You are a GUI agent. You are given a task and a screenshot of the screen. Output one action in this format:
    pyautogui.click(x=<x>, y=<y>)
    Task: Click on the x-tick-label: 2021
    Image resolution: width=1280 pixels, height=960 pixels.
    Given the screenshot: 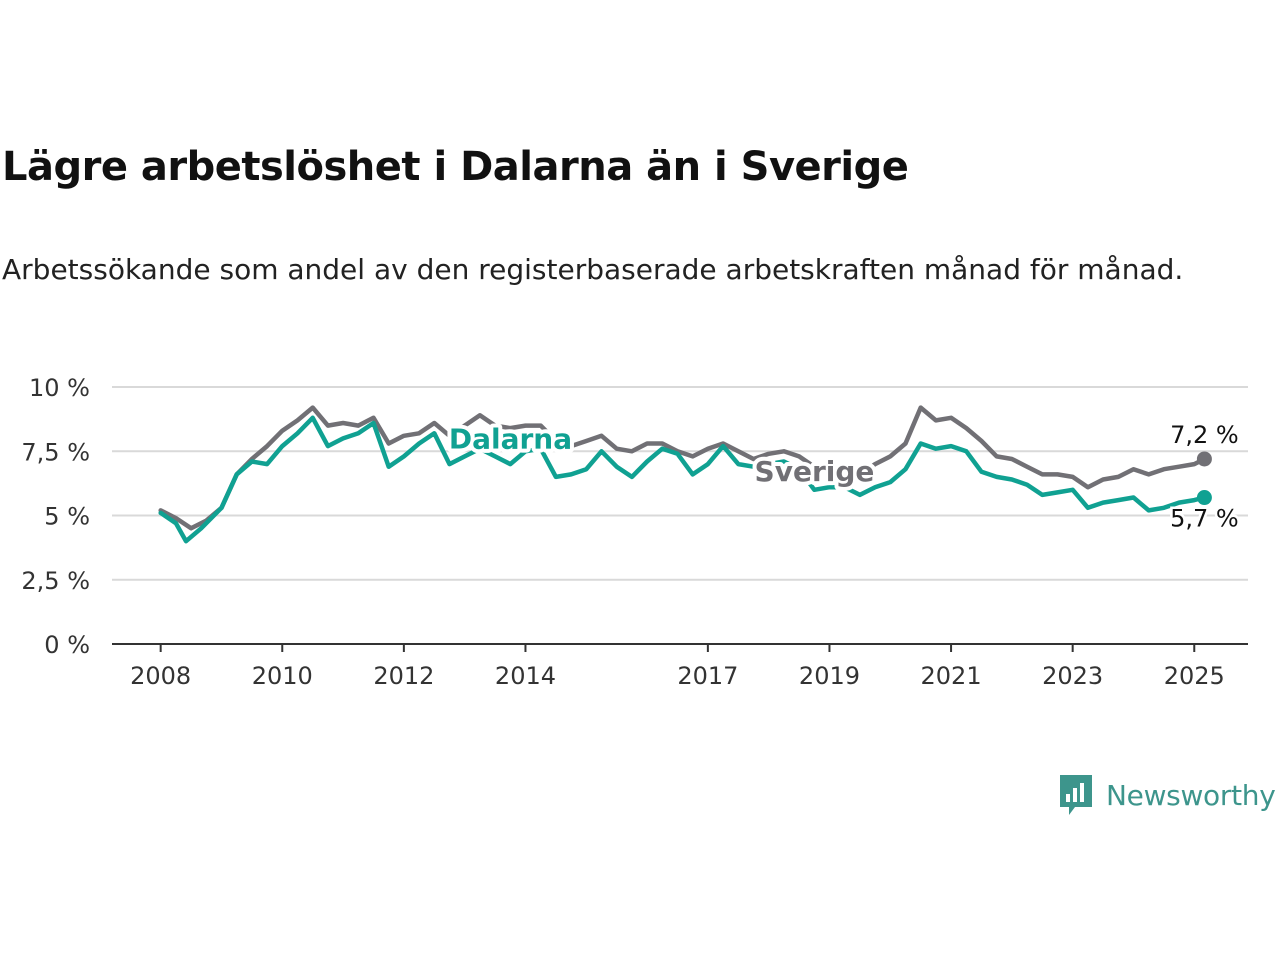 What is the action you would take?
    pyautogui.click(x=951, y=676)
    